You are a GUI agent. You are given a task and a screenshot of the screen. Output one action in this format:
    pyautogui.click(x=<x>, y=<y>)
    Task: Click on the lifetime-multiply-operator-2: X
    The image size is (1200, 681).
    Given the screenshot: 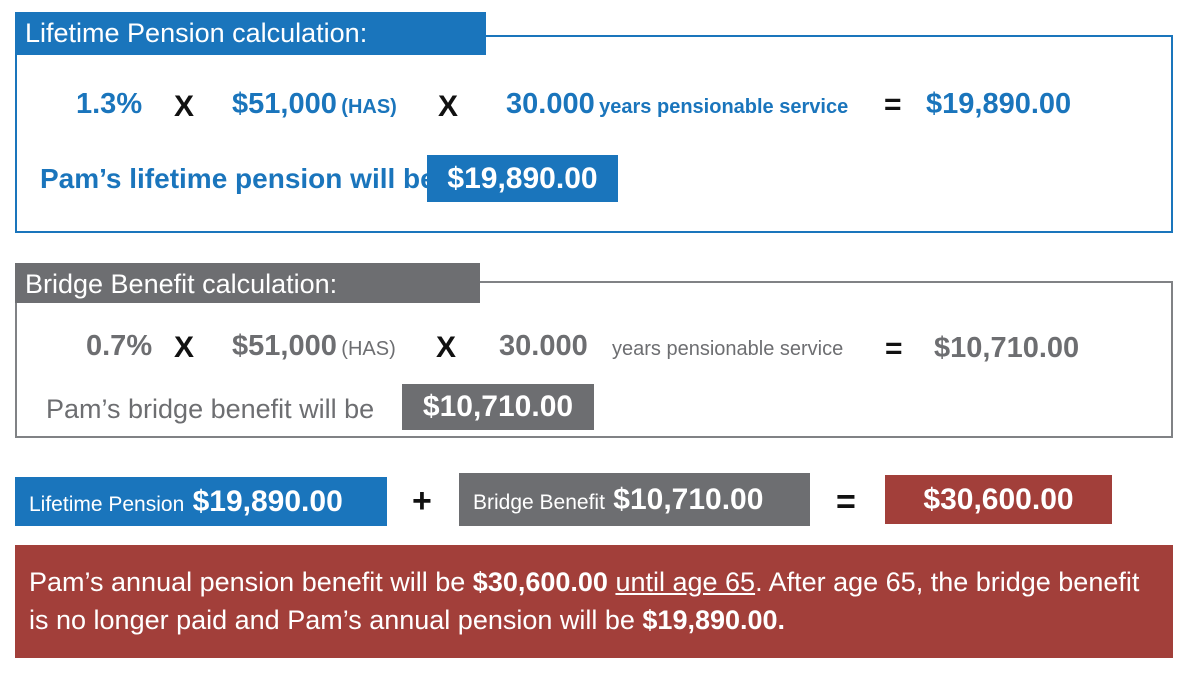 What is the action you would take?
    pyautogui.click(x=448, y=106)
    